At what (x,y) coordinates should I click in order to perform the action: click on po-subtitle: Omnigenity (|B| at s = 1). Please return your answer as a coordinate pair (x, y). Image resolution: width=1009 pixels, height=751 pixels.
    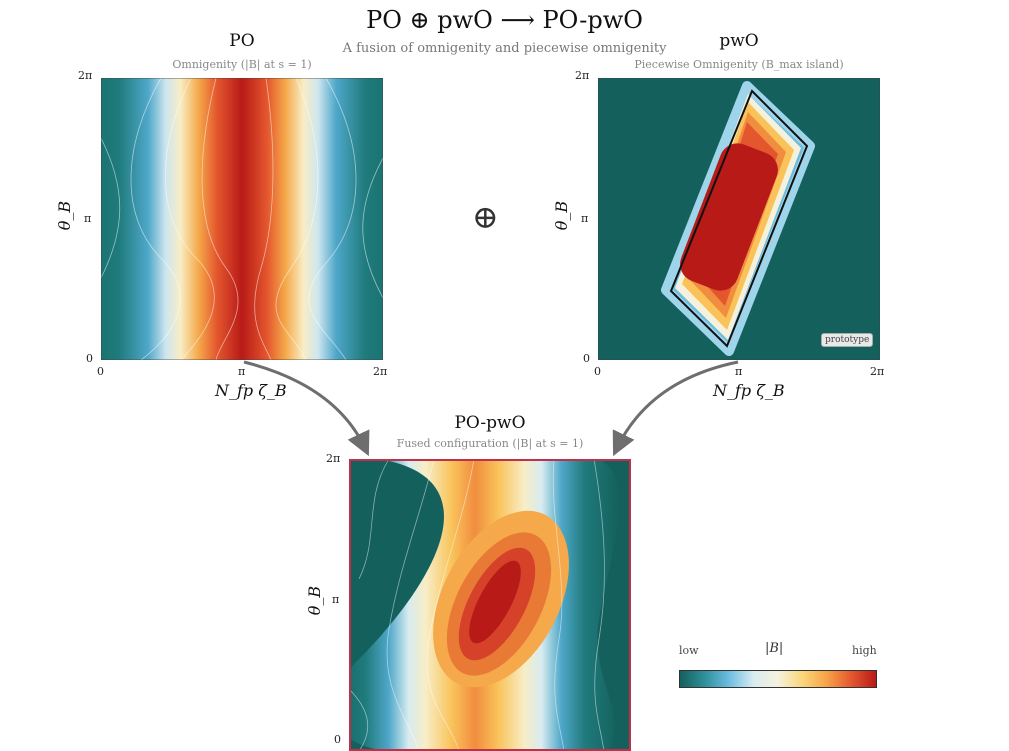
    Looking at the image, I should click on (242, 64).